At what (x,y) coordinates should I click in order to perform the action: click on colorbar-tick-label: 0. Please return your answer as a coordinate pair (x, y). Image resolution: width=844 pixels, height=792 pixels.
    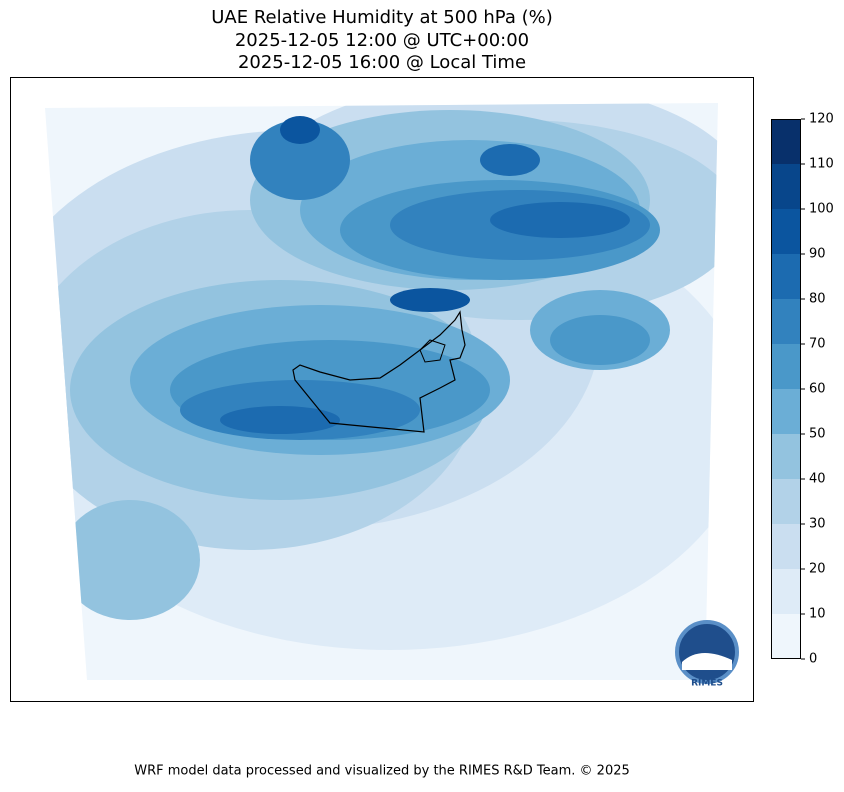
    Looking at the image, I should click on (813, 659).